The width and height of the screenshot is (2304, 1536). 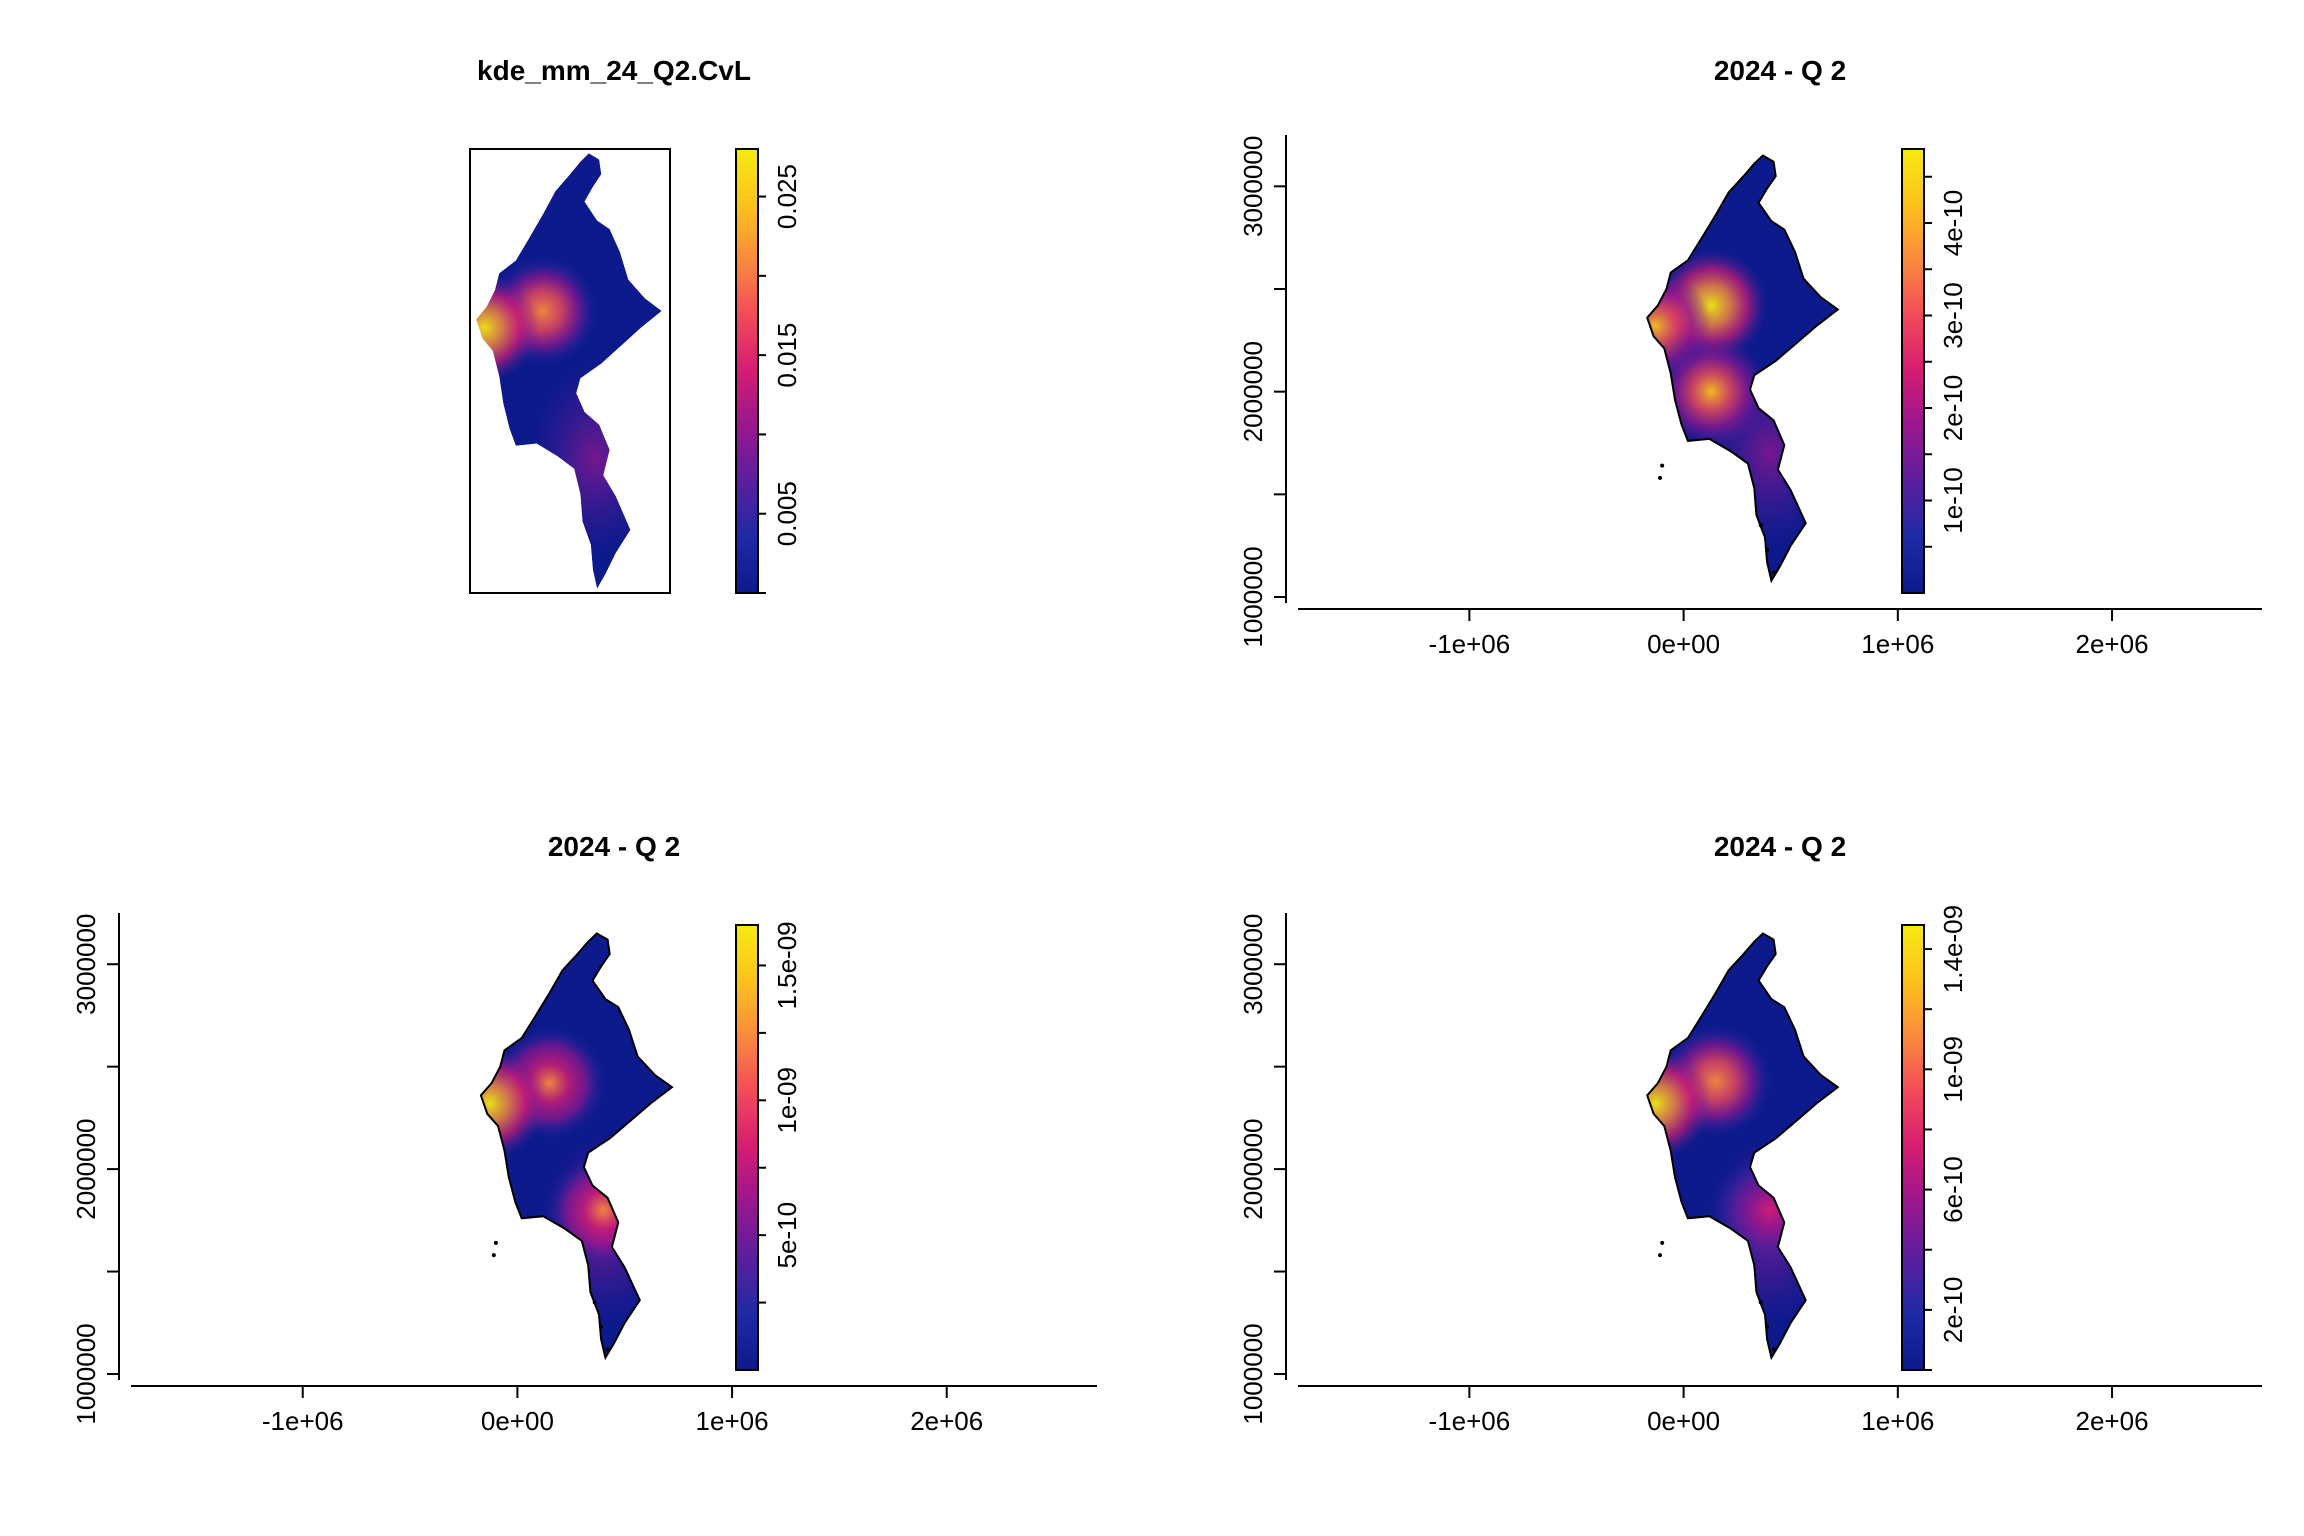 What do you see at coordinates (787, 965) in the screenshot?
I see `colorbar-tick-label: 1.5e-09` at bounding box center [787, 965].